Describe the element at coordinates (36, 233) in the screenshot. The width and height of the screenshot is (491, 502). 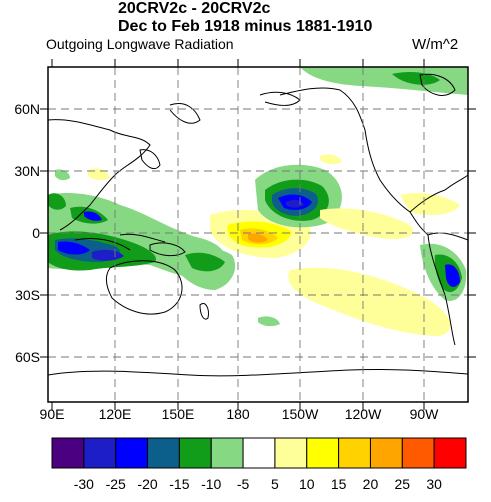
I see `lat-label-eq: 0` at that location.